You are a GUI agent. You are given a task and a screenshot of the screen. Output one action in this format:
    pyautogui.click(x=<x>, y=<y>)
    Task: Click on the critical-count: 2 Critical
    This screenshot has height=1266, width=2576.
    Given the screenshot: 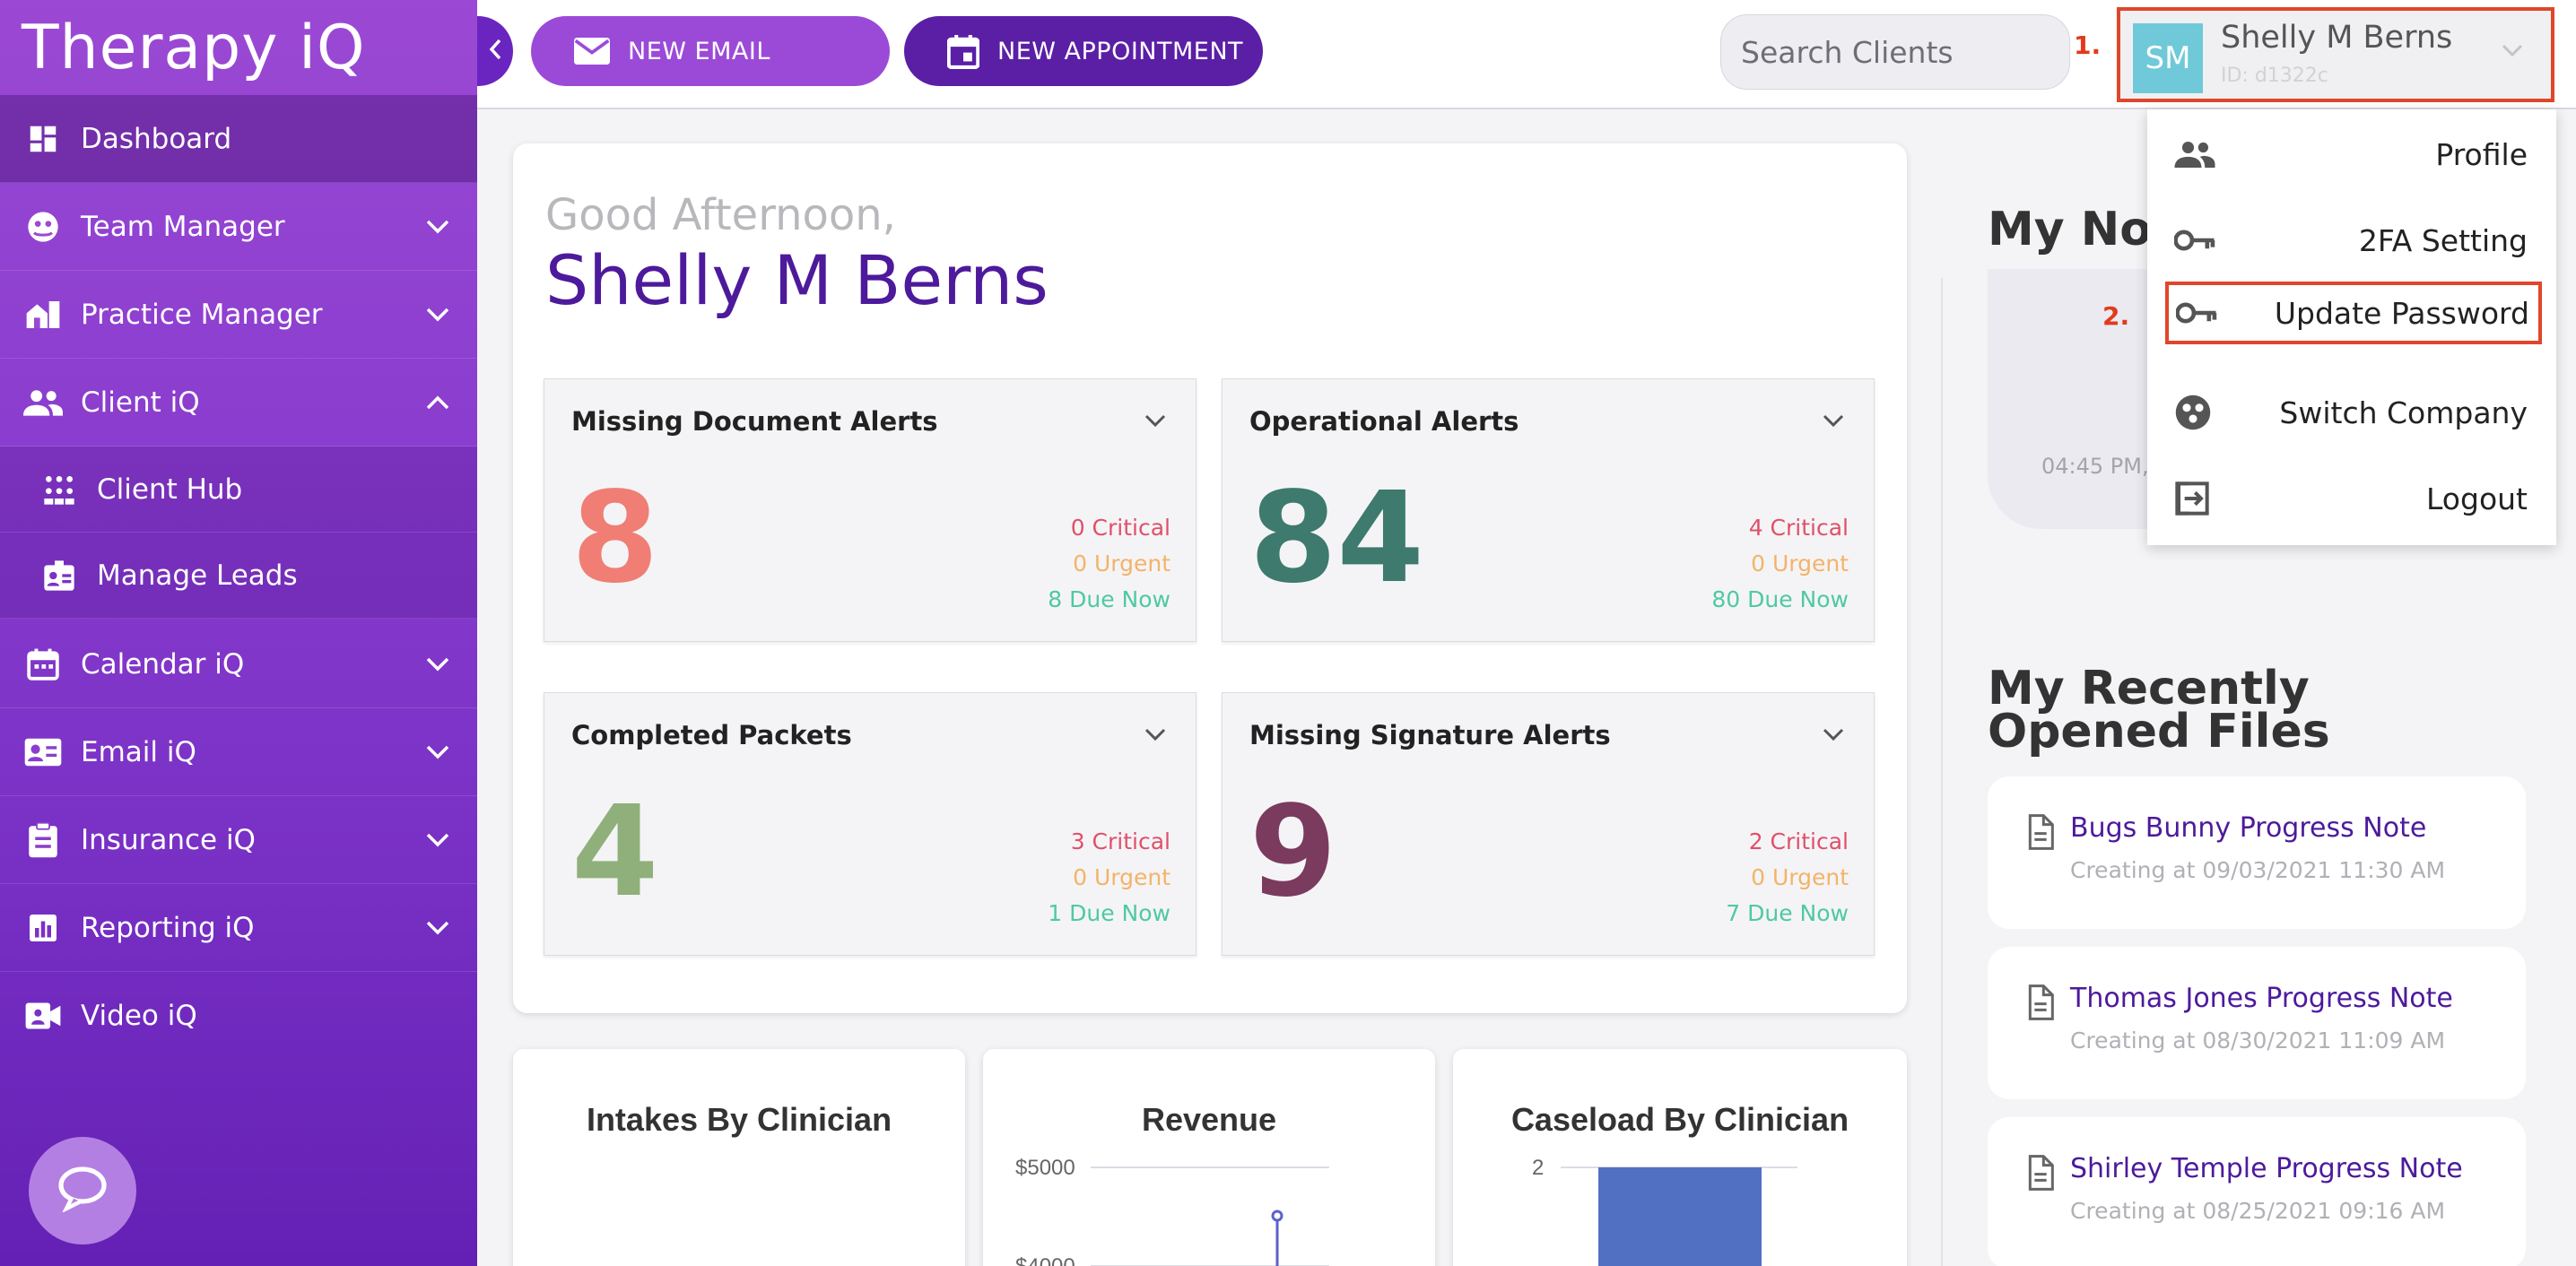 What is the action you would take?
    pyautogui.click(x=1798, y=841)
    